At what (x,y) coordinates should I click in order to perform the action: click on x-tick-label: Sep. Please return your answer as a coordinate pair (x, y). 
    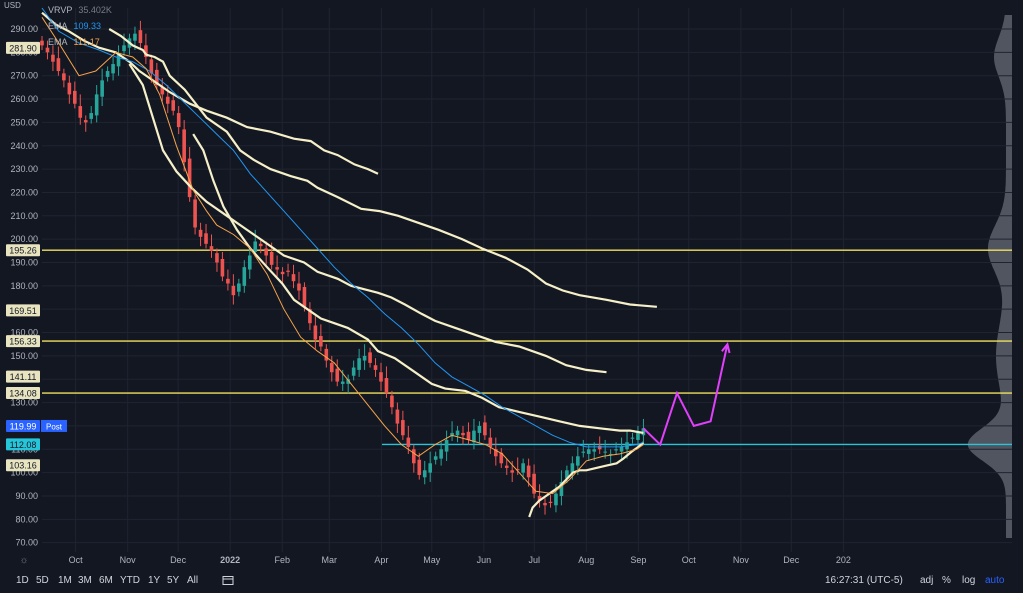
    Looking at the image, I should click on (638, 560).